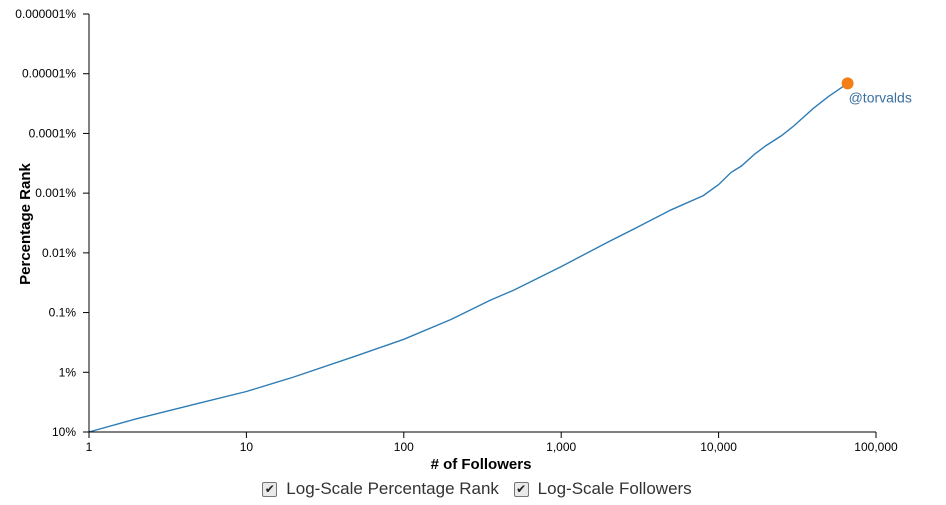  I want to click on x-tick-label: 10,000, so click(718, 447).